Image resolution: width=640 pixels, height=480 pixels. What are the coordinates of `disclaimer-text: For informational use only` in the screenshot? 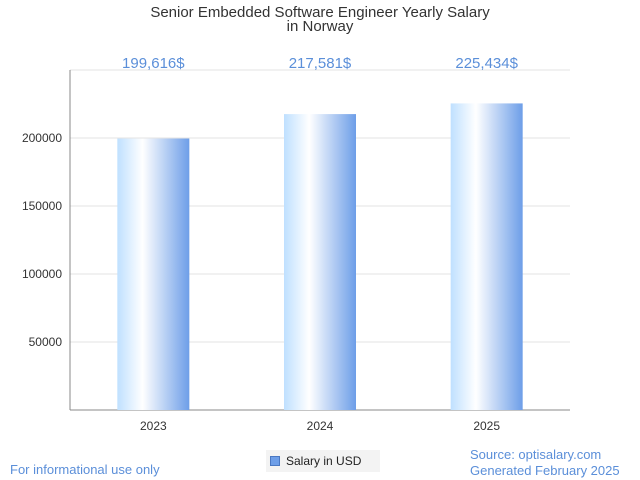 It's located at (85, 469).